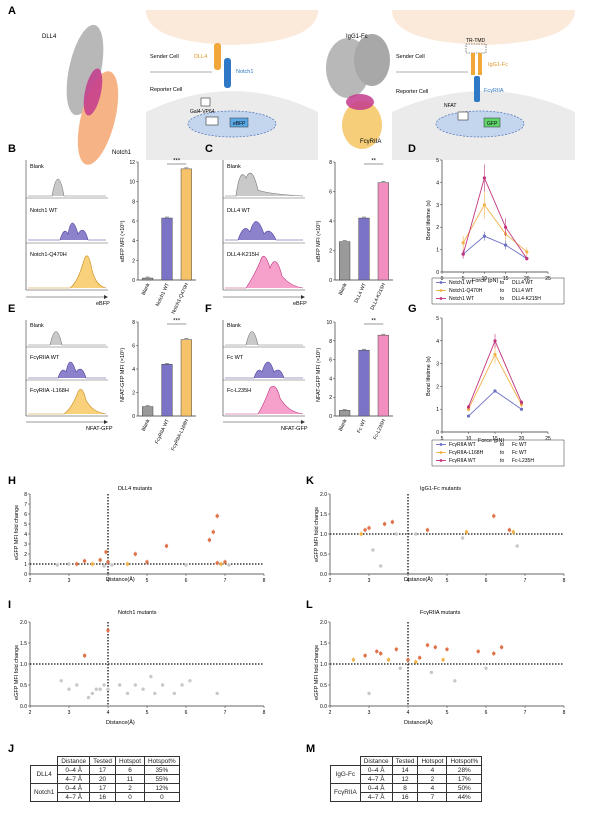  What do you see at coordinates (235, 358) in the screenshot?
I see `hist-f-label-1: Fc WT` at bounding box center [235, 358].